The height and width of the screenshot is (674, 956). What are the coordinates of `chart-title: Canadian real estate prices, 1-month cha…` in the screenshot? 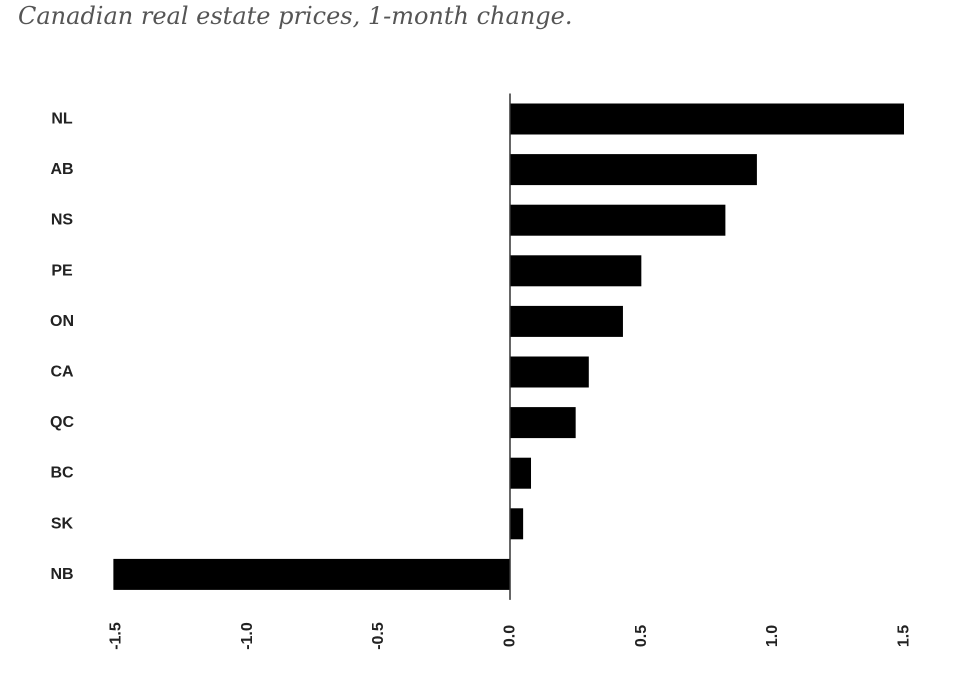 It's located at (295, 16).